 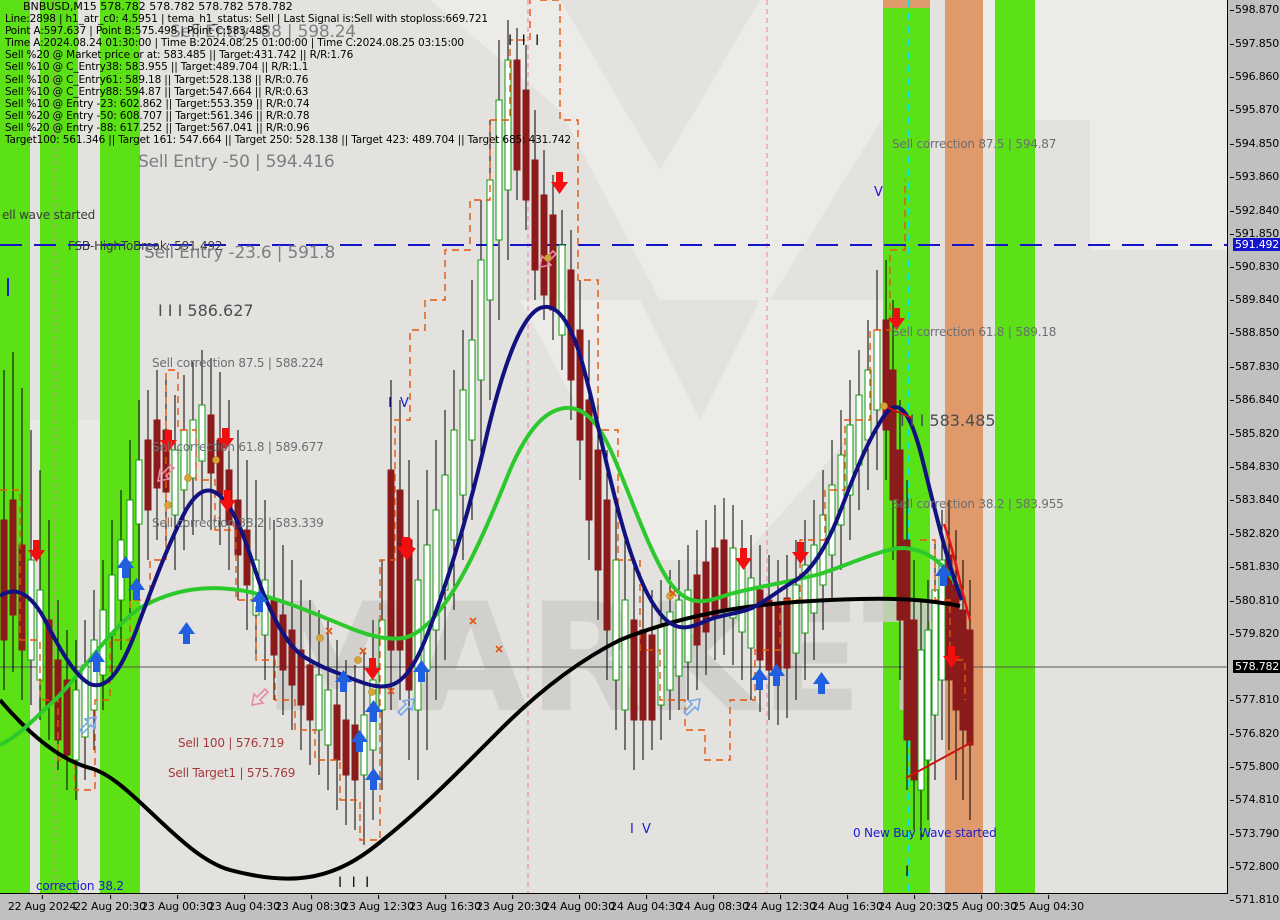 I want to click on annotation-wave-iii-586: I I I 586.627, so click(x=206, y=310).